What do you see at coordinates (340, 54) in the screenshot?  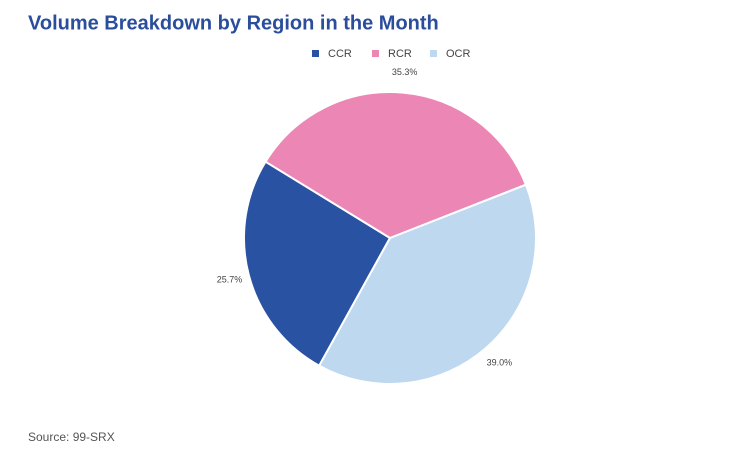 I see `legend-label: CCR` at bounding box center [340, 54].